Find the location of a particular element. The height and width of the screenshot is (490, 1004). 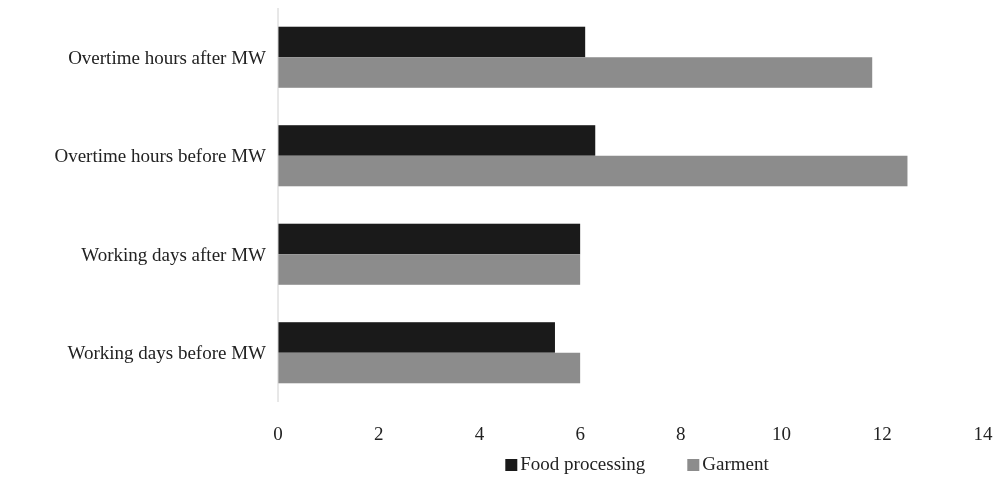

legend-label: Food processing is located at coordinates (583, 463).